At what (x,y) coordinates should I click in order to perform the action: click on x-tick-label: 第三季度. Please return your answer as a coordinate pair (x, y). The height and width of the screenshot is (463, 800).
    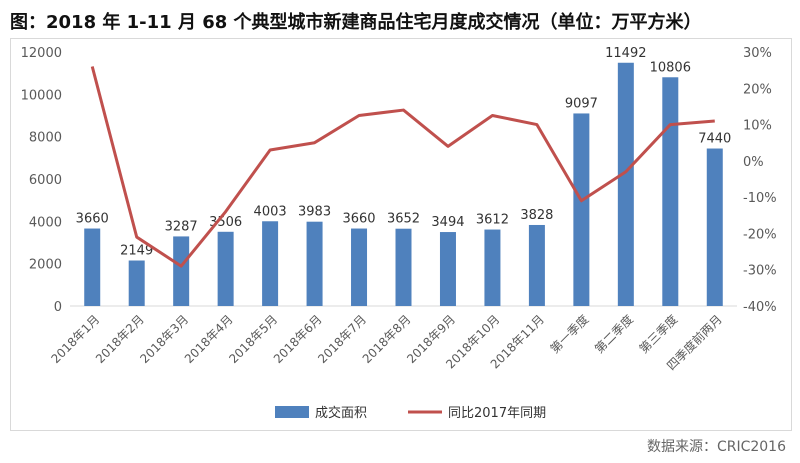
    Looking at the image, I should click on (658, 334).